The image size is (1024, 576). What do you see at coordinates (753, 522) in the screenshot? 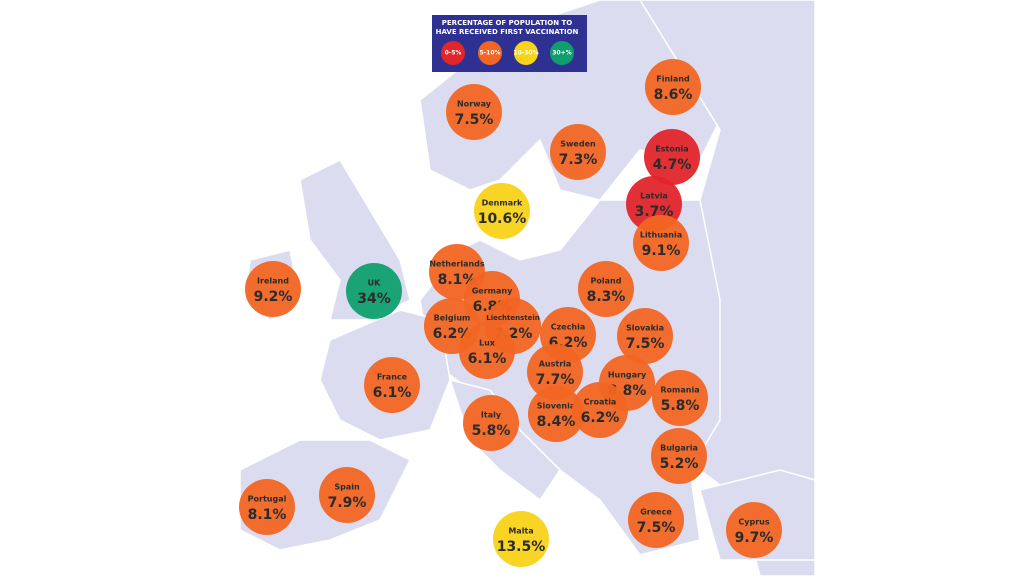
I see `country-name: Cyprus` at bounding box center [753, 522].